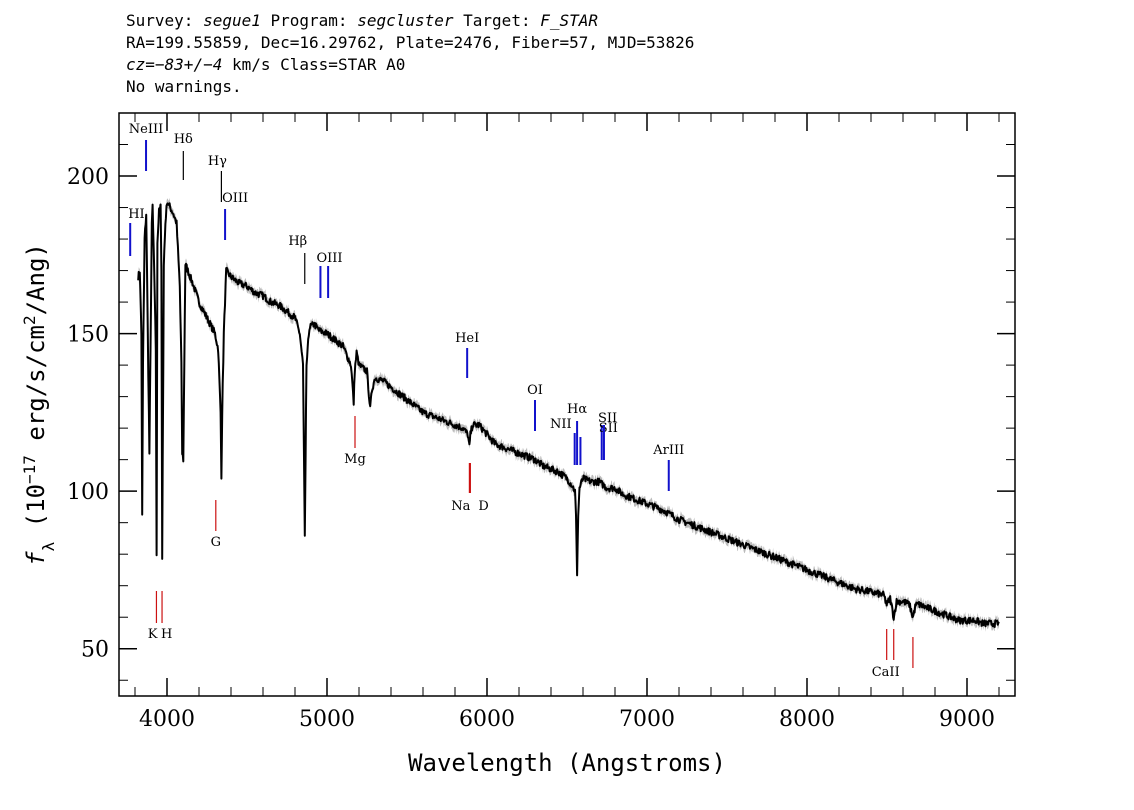 This screenshot has width=1134, height=810. I want to click on line-marker-label: NeIII, so click(146, 129).